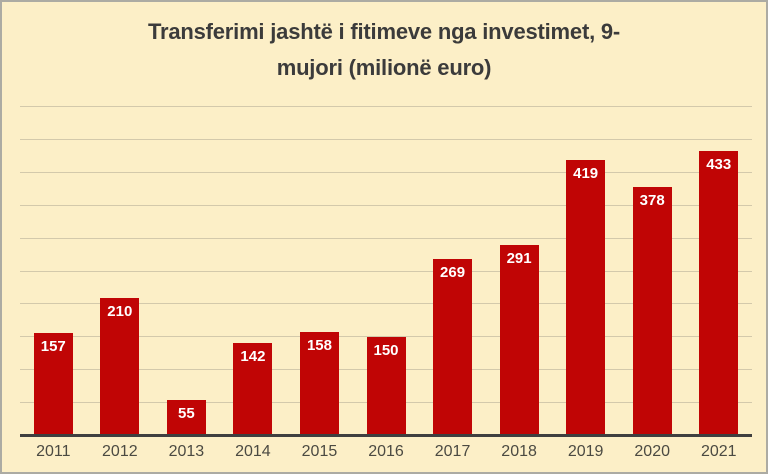 This screenshot has width=768, height=474. What do you see at coordinates (386, 435) in the screenshot?
I see `x-axis-line` at bounding box center [386, 435].